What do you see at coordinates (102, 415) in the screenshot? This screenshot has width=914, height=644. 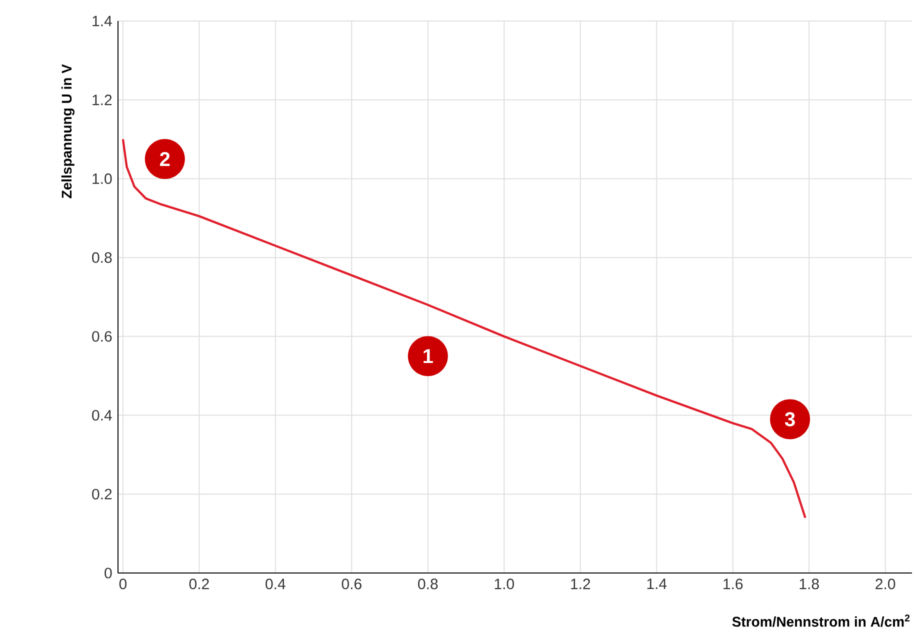 I see `y-tick-label: 0.4` at bounding box center [102, 415].